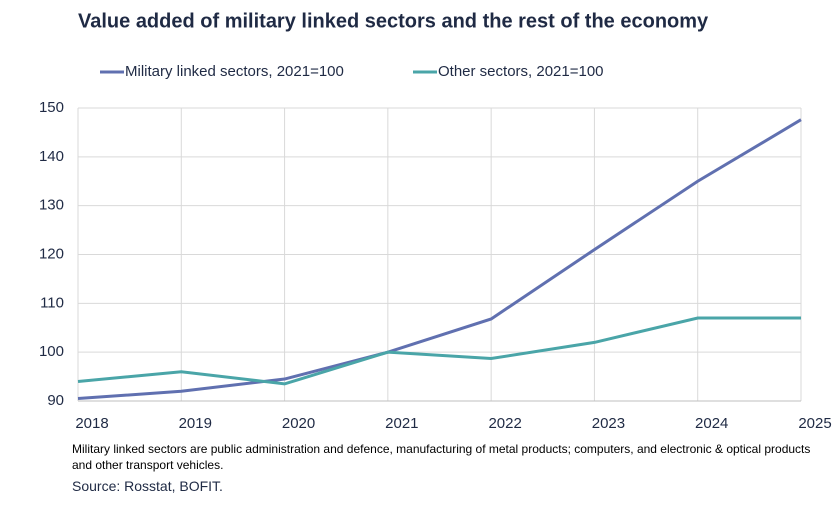 The height and width of the screenshot is (506, 839). Describe the element at coordinates (51, 253) in the screenshot. I see `y-tick-label: 120` at that location.